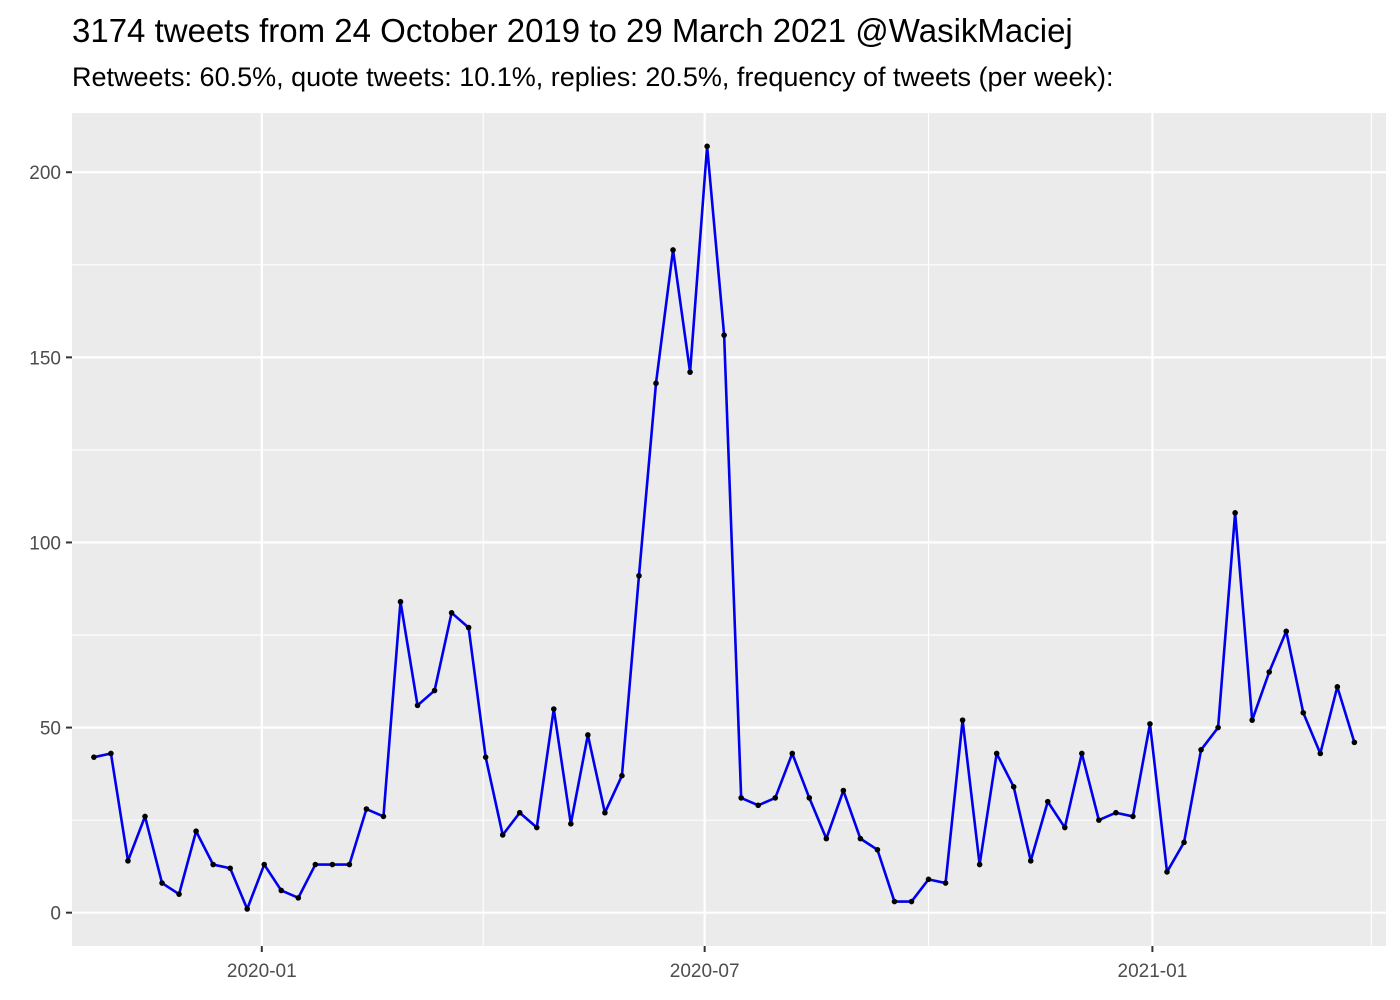 This screenshot has width=1400, height=1000. I want to click on x-tick-label: 2020-01, so click(262, 971).